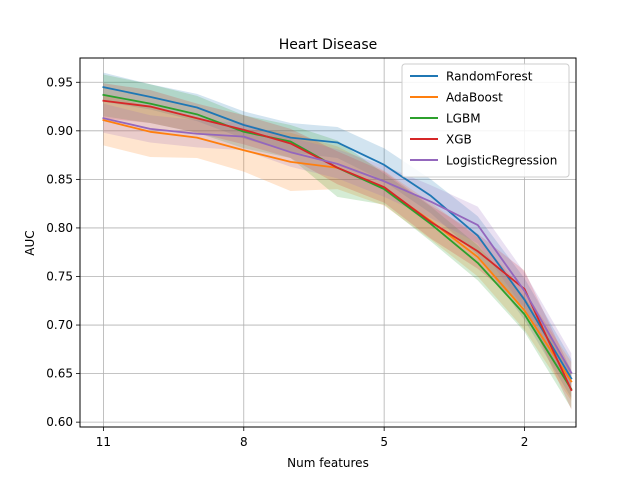  Describe the element at coordinates (59, 276) in the screenshot. I see `y-tick-label: 0.75` at that location.